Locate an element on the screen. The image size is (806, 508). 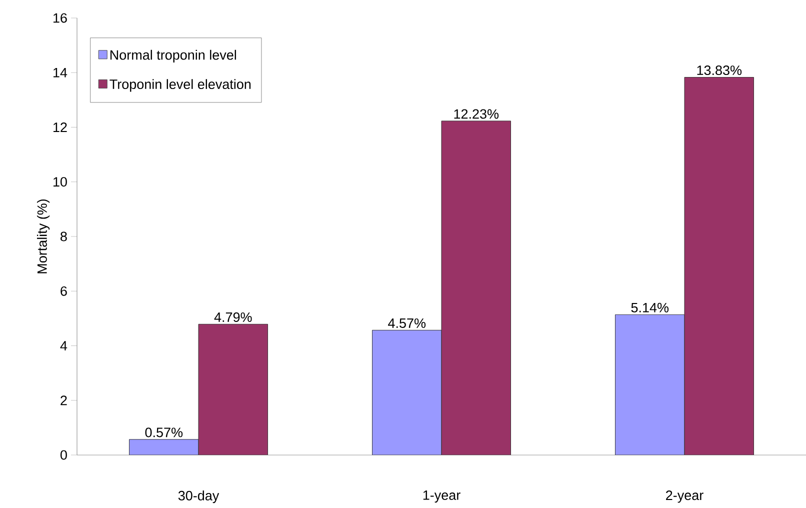
y-tick-label: 2 is located at coordinates (63, 401).